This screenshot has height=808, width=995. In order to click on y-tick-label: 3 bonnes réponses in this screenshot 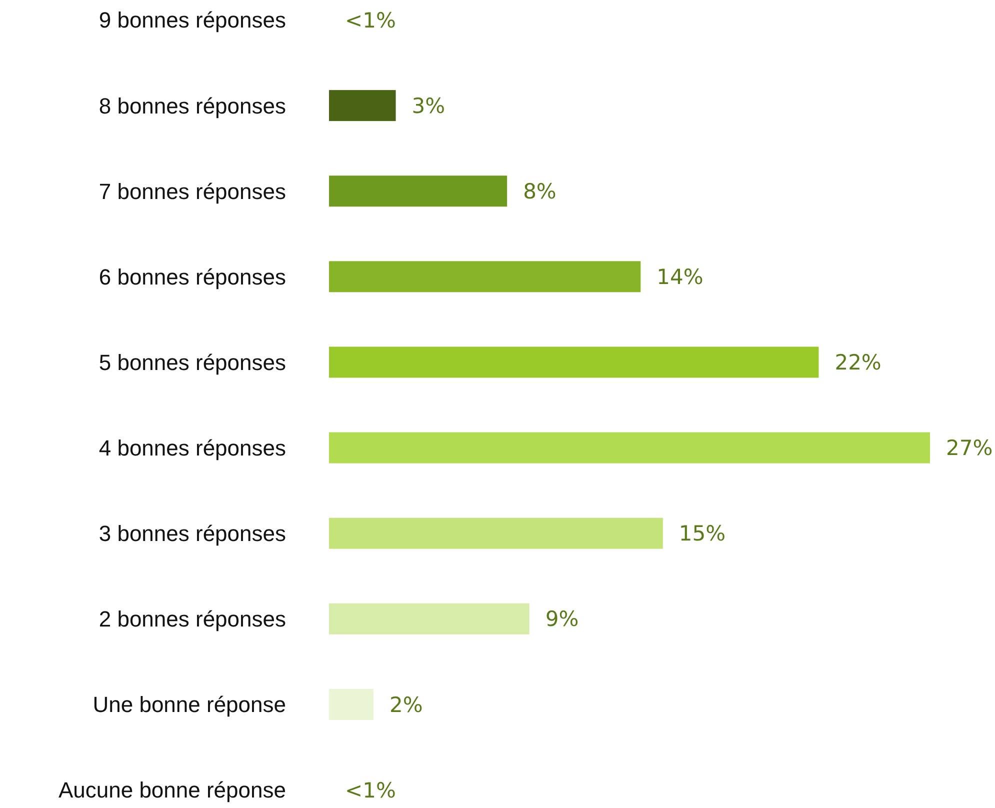, I will do `click(192, 533)`.